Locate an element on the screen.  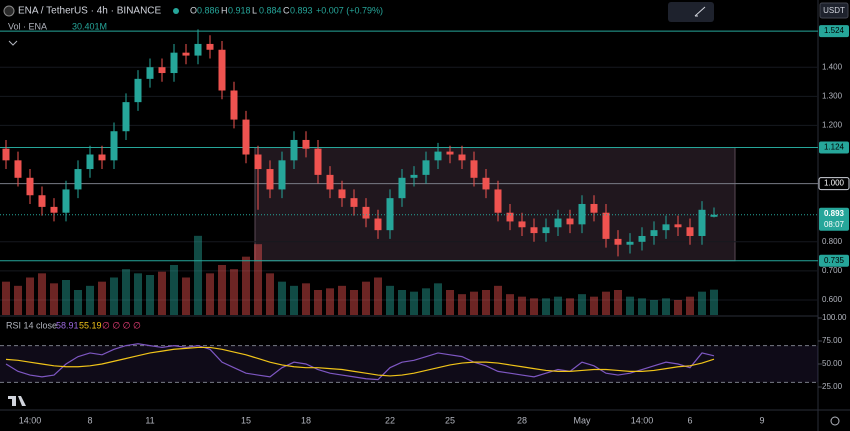
draw-icon is located at coordinates (700, 11).